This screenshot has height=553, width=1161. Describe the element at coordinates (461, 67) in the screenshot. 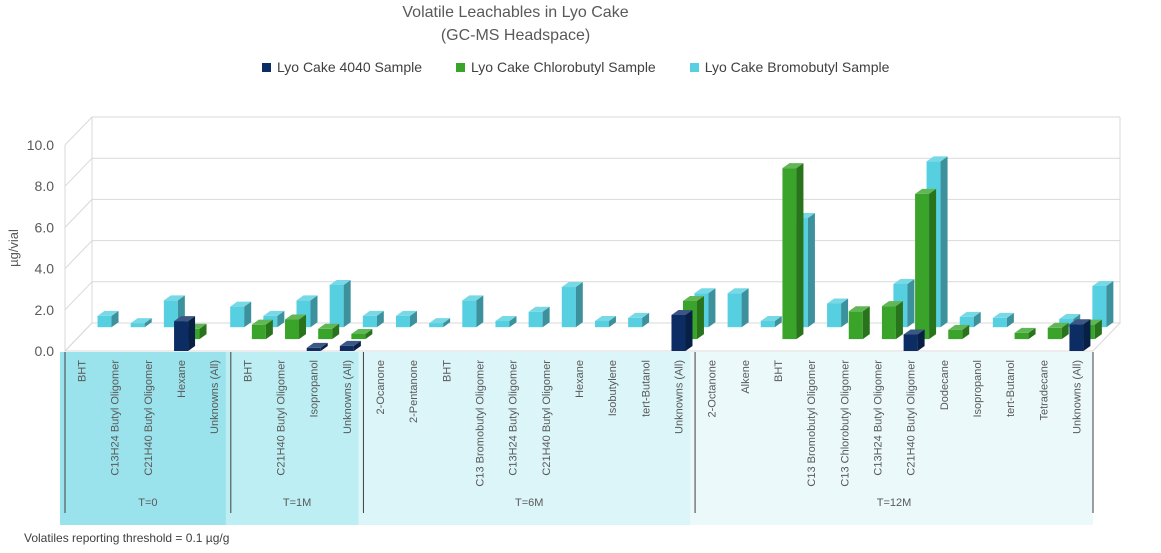

I see `legend-swatch-chlorobutyl` at that location.